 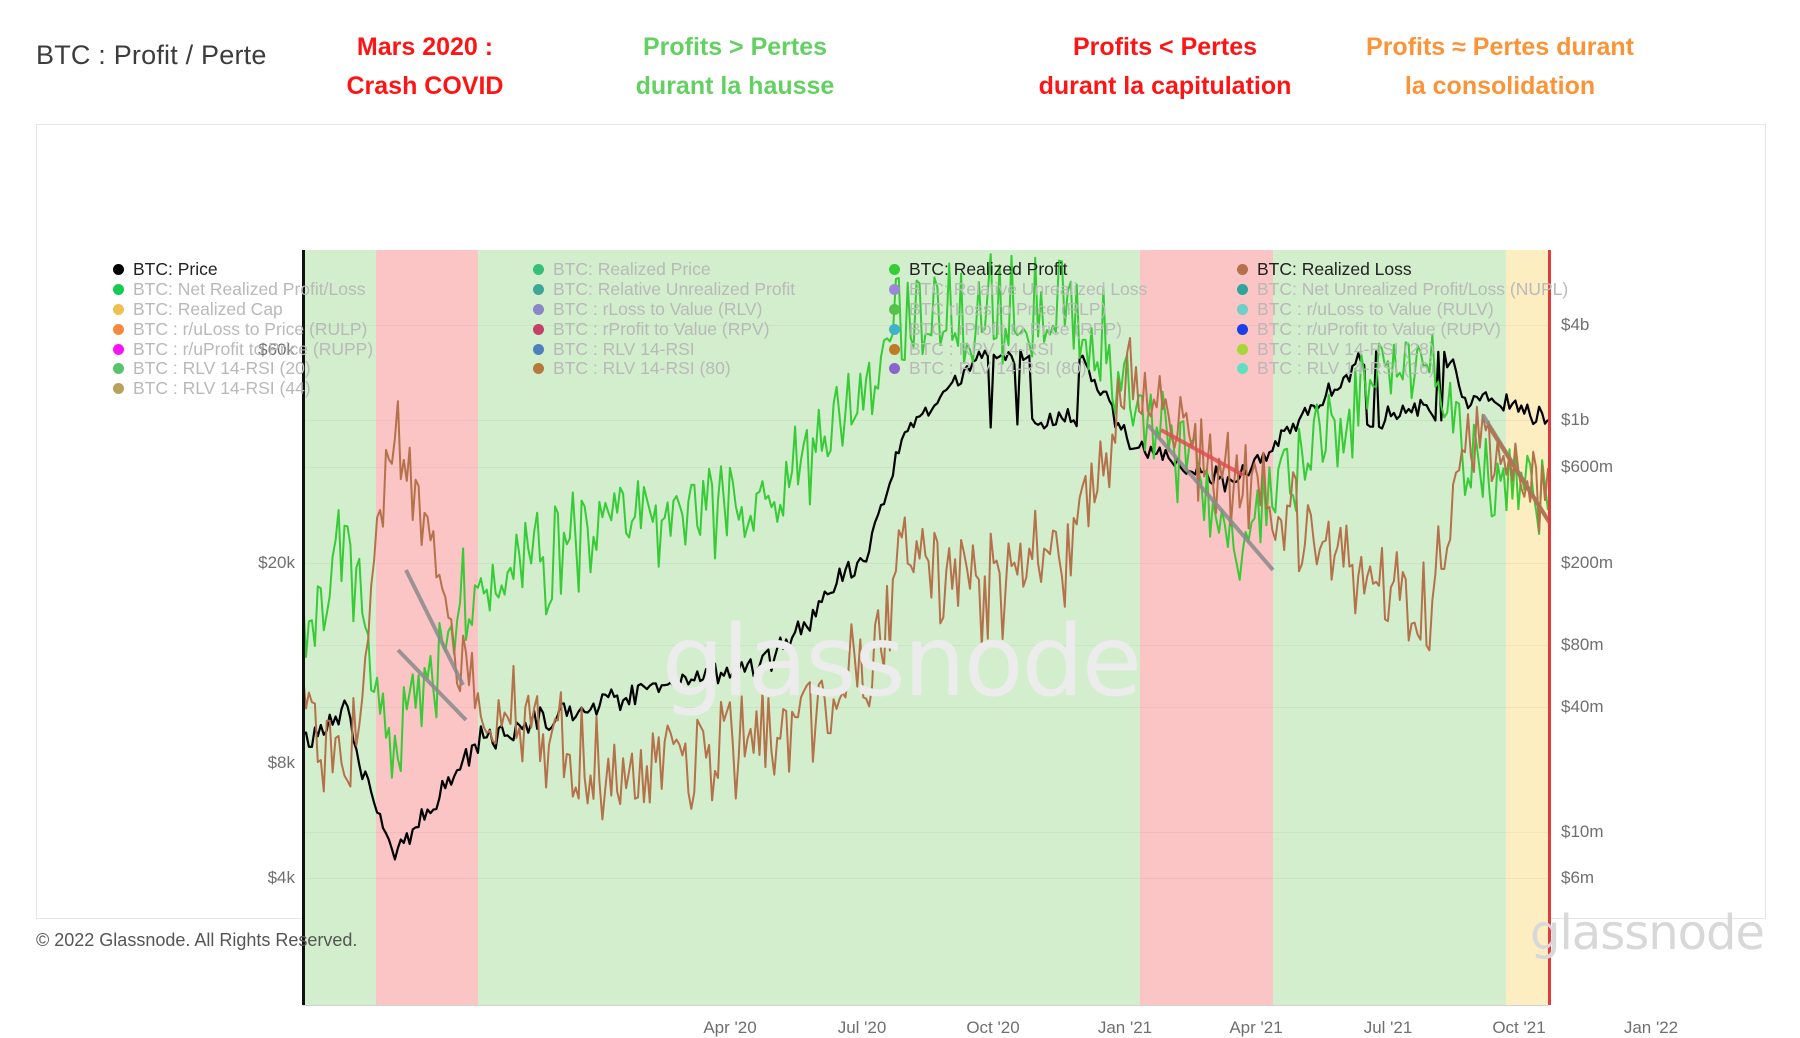 I want to click on right-tick-5: $40m, so click(x=1582, y=706).